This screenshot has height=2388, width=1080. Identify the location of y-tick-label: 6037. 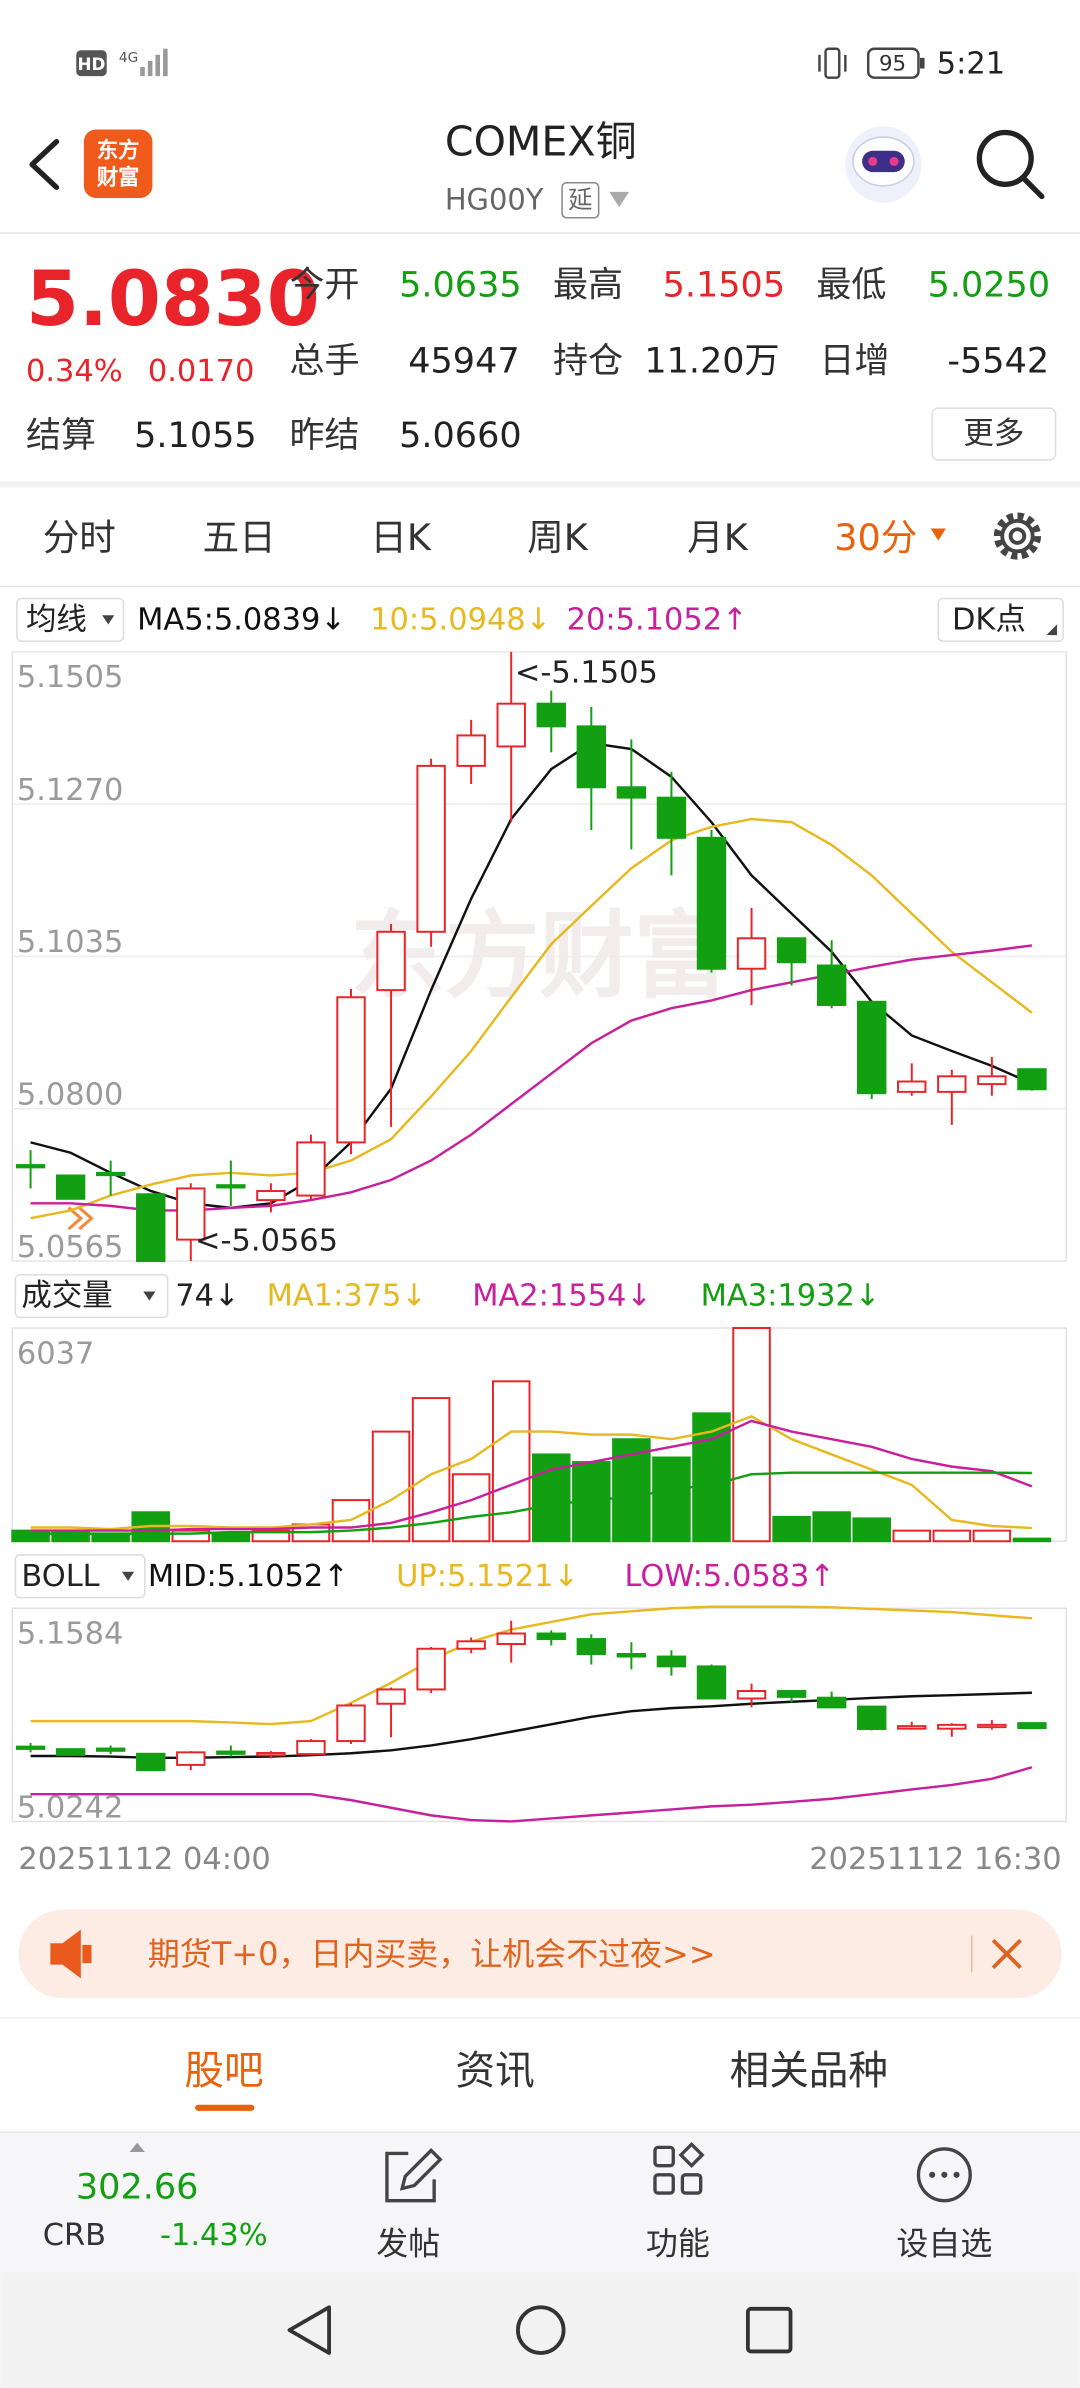
(55, 1353).